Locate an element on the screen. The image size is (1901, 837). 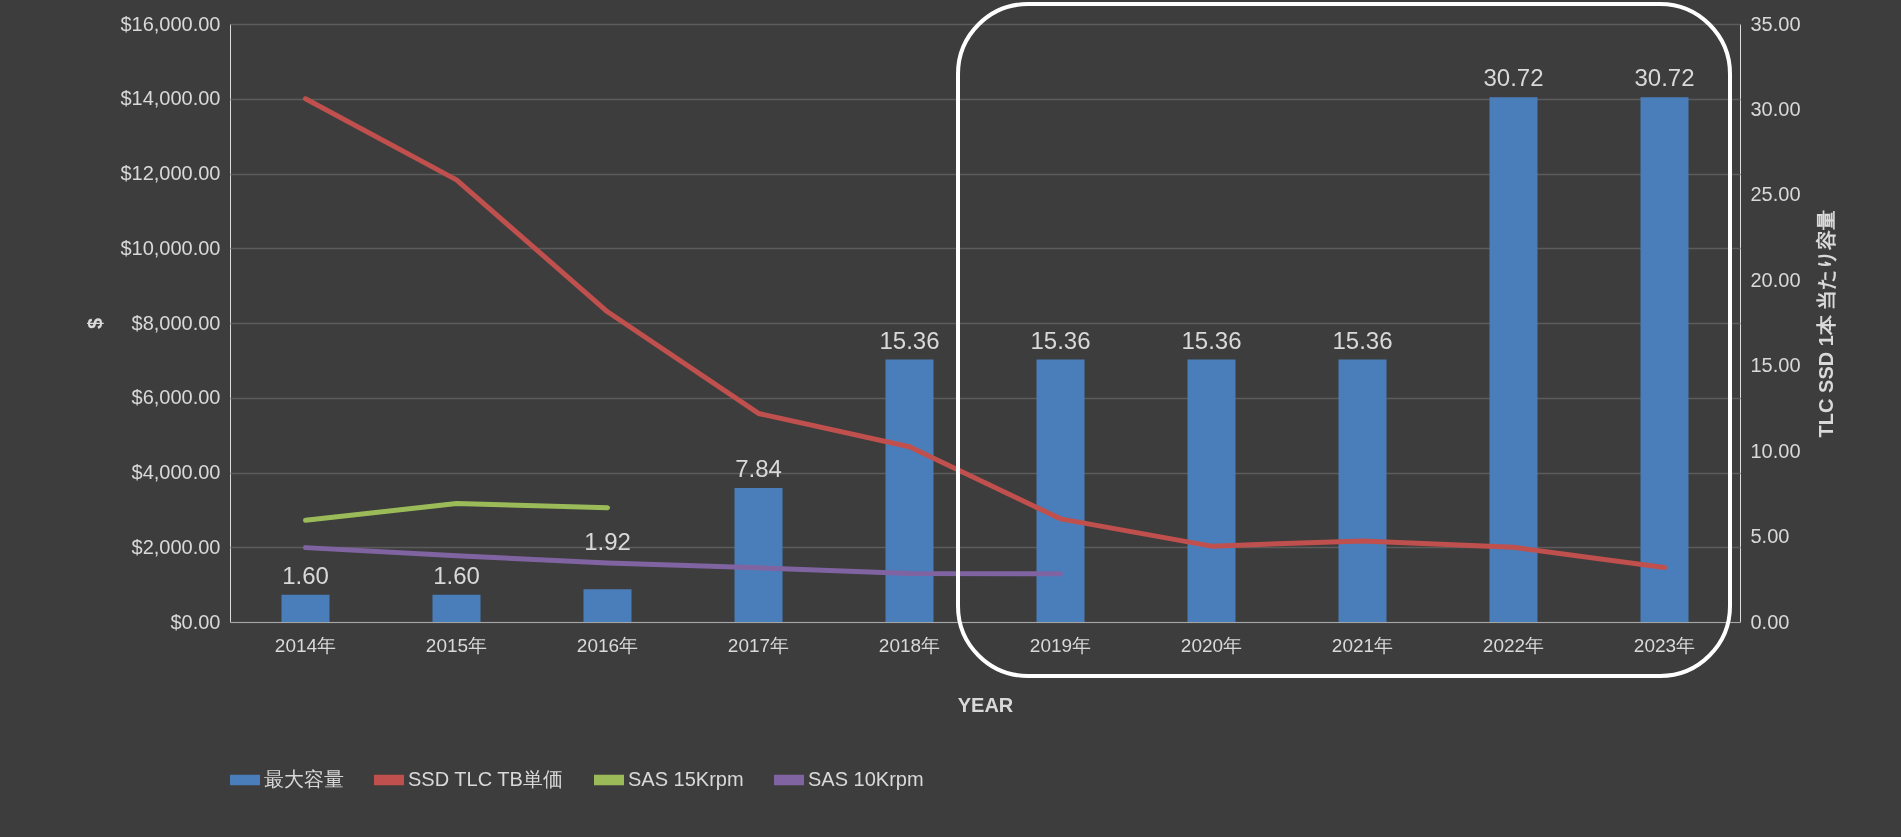
y2-tick-label: 25.00 is located at coordinates (1775, 194).